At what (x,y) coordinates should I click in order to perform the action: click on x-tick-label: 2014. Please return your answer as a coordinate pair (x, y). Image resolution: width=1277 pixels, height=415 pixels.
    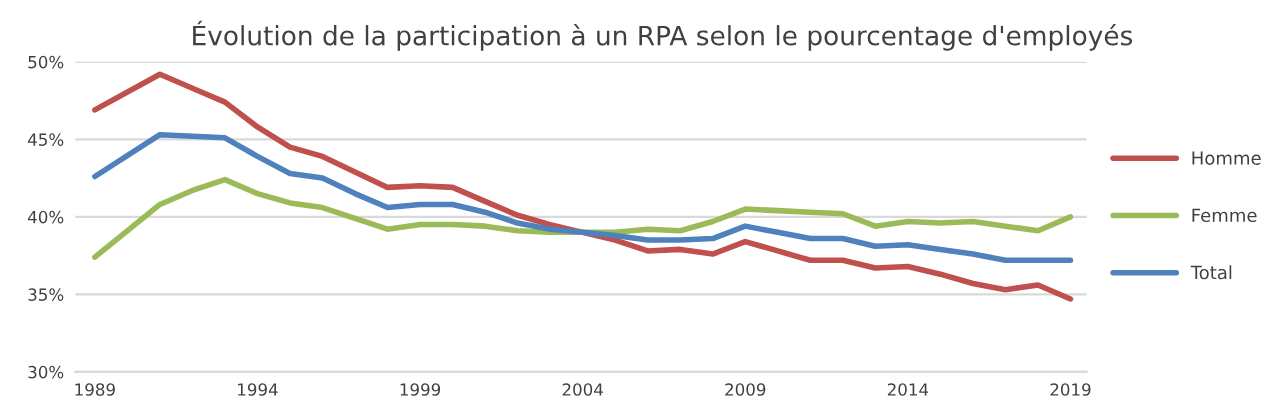
    Looking at the image, I should click on (908, 389).